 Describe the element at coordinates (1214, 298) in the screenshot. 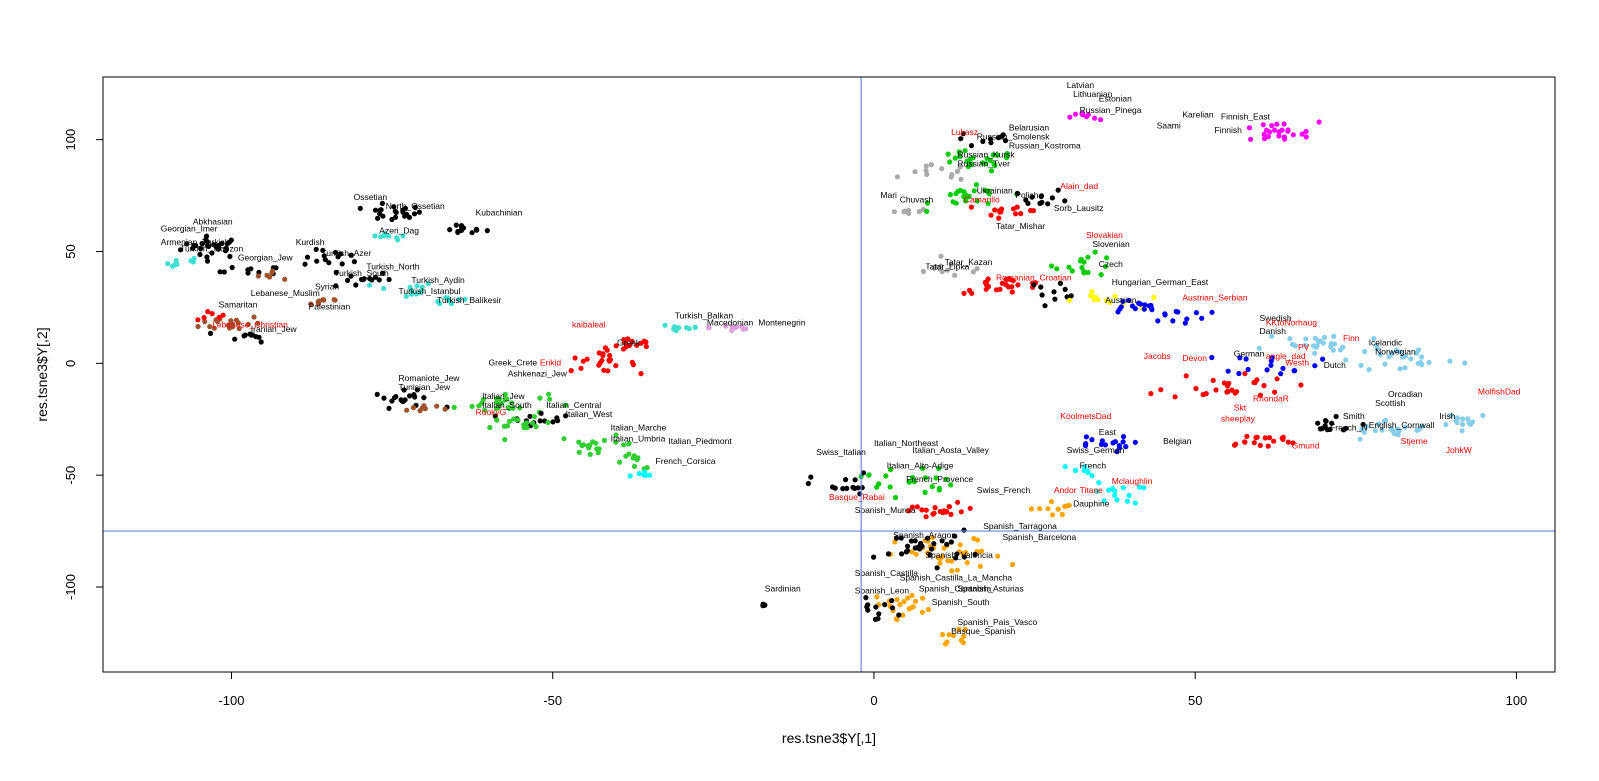

I see `point-label: Austrian_Serbian` at that location.